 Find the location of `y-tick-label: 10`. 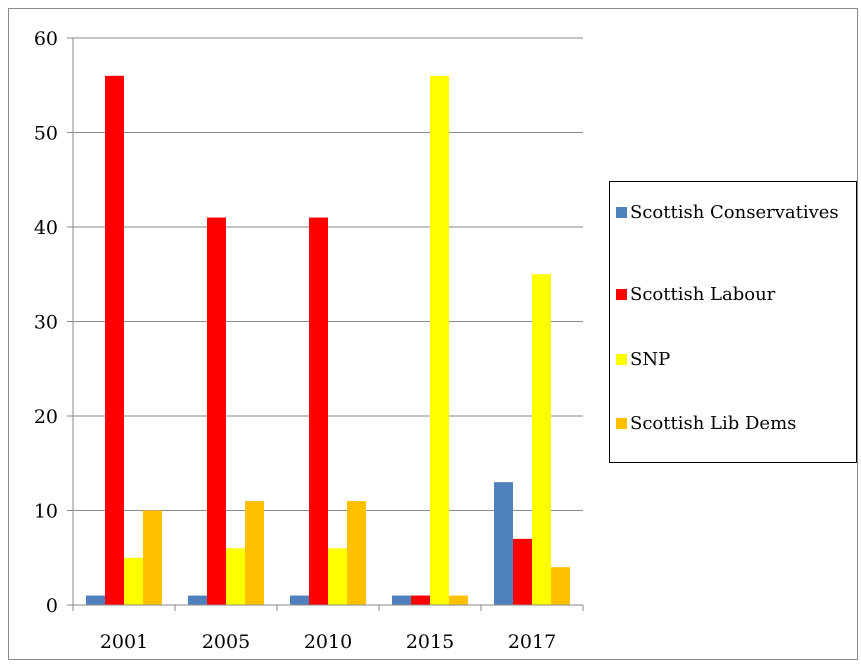

y-tick-label: 10 is located at coordinates (46, 512).